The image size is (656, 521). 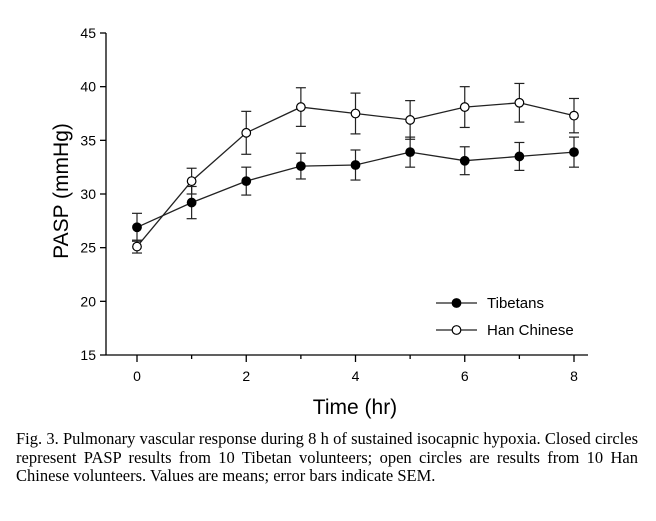 What do you see at coordinates (61, 191) in the screenshot?
I see `y-axis-label: PASP (mmHg)` at bounding box center [61, 191].